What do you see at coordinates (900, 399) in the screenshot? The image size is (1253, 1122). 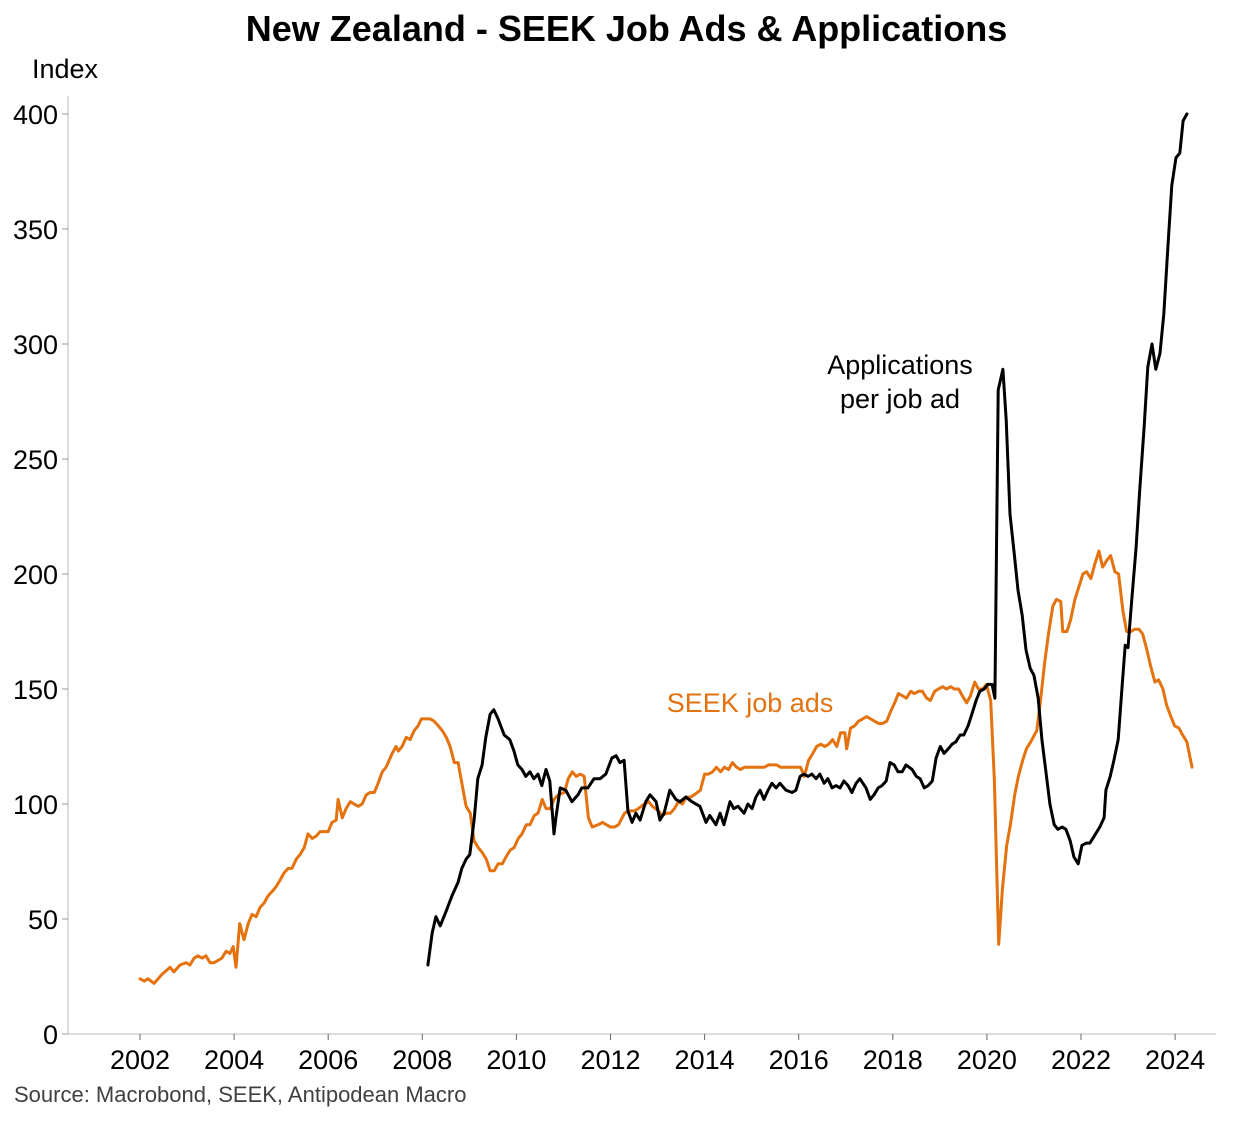 I see `applications-label-line2: per job ad` at bounding box center [900, 399].